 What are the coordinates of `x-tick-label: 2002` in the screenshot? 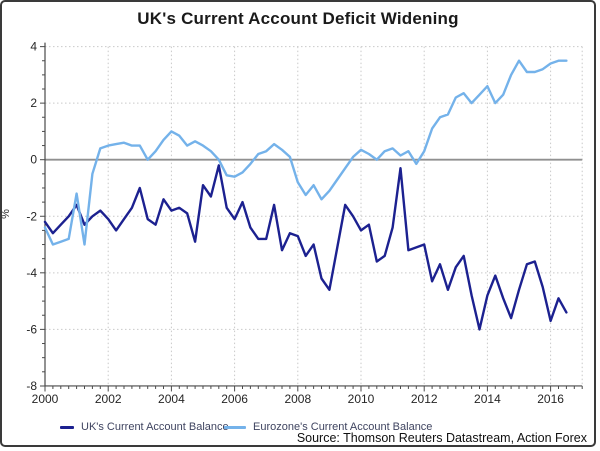 It's located at (108, 399).